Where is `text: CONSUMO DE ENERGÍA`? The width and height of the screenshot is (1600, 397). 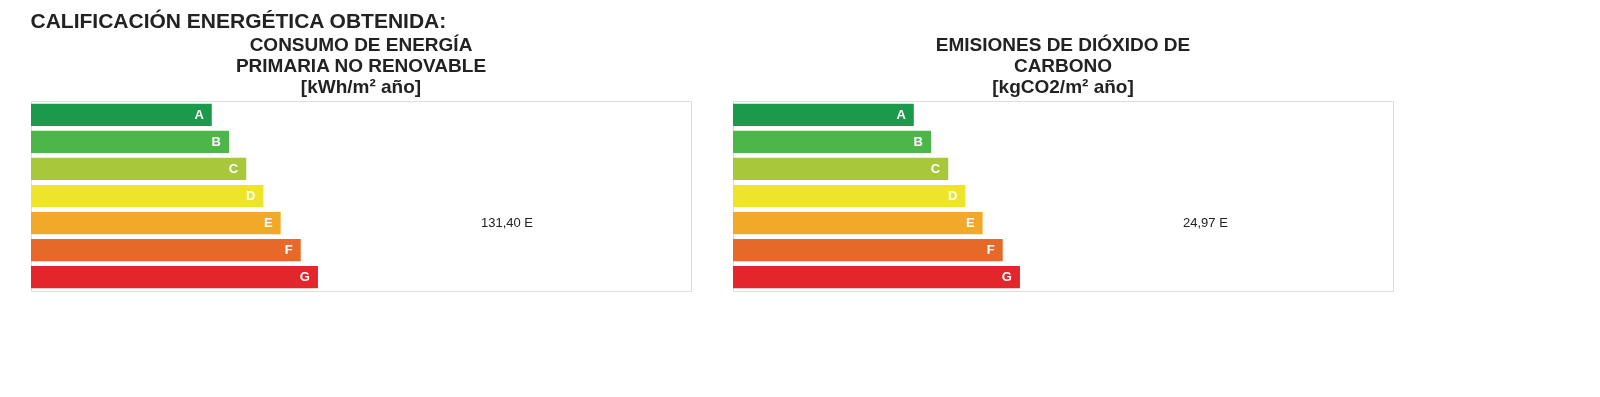 text: CONSUMO DE ENERGÍA is located at coordinates (361, 44).